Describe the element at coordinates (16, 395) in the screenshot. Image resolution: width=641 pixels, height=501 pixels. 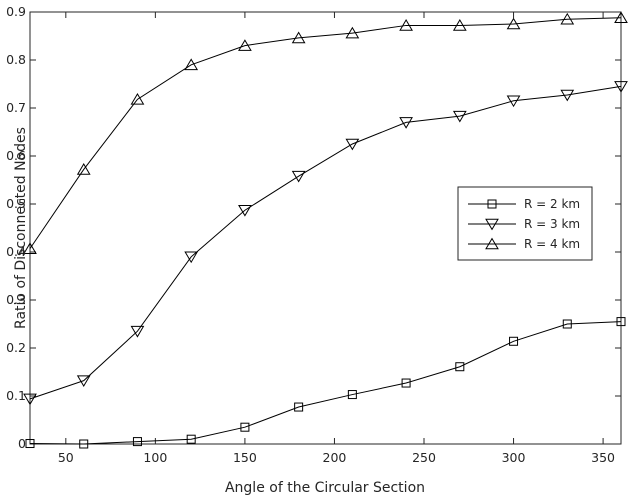
I see `y-tick-label: 0.1` at that location.